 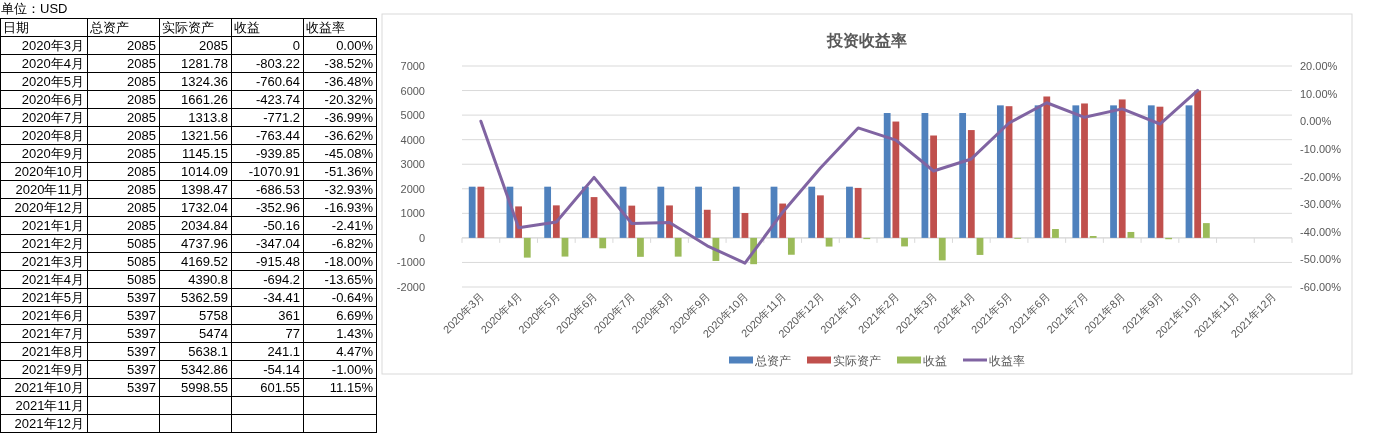 What do you see at coordinates (340, 261) in the screenshot?
I see `data-label: -18.00%` at bounding box center [340, 261].